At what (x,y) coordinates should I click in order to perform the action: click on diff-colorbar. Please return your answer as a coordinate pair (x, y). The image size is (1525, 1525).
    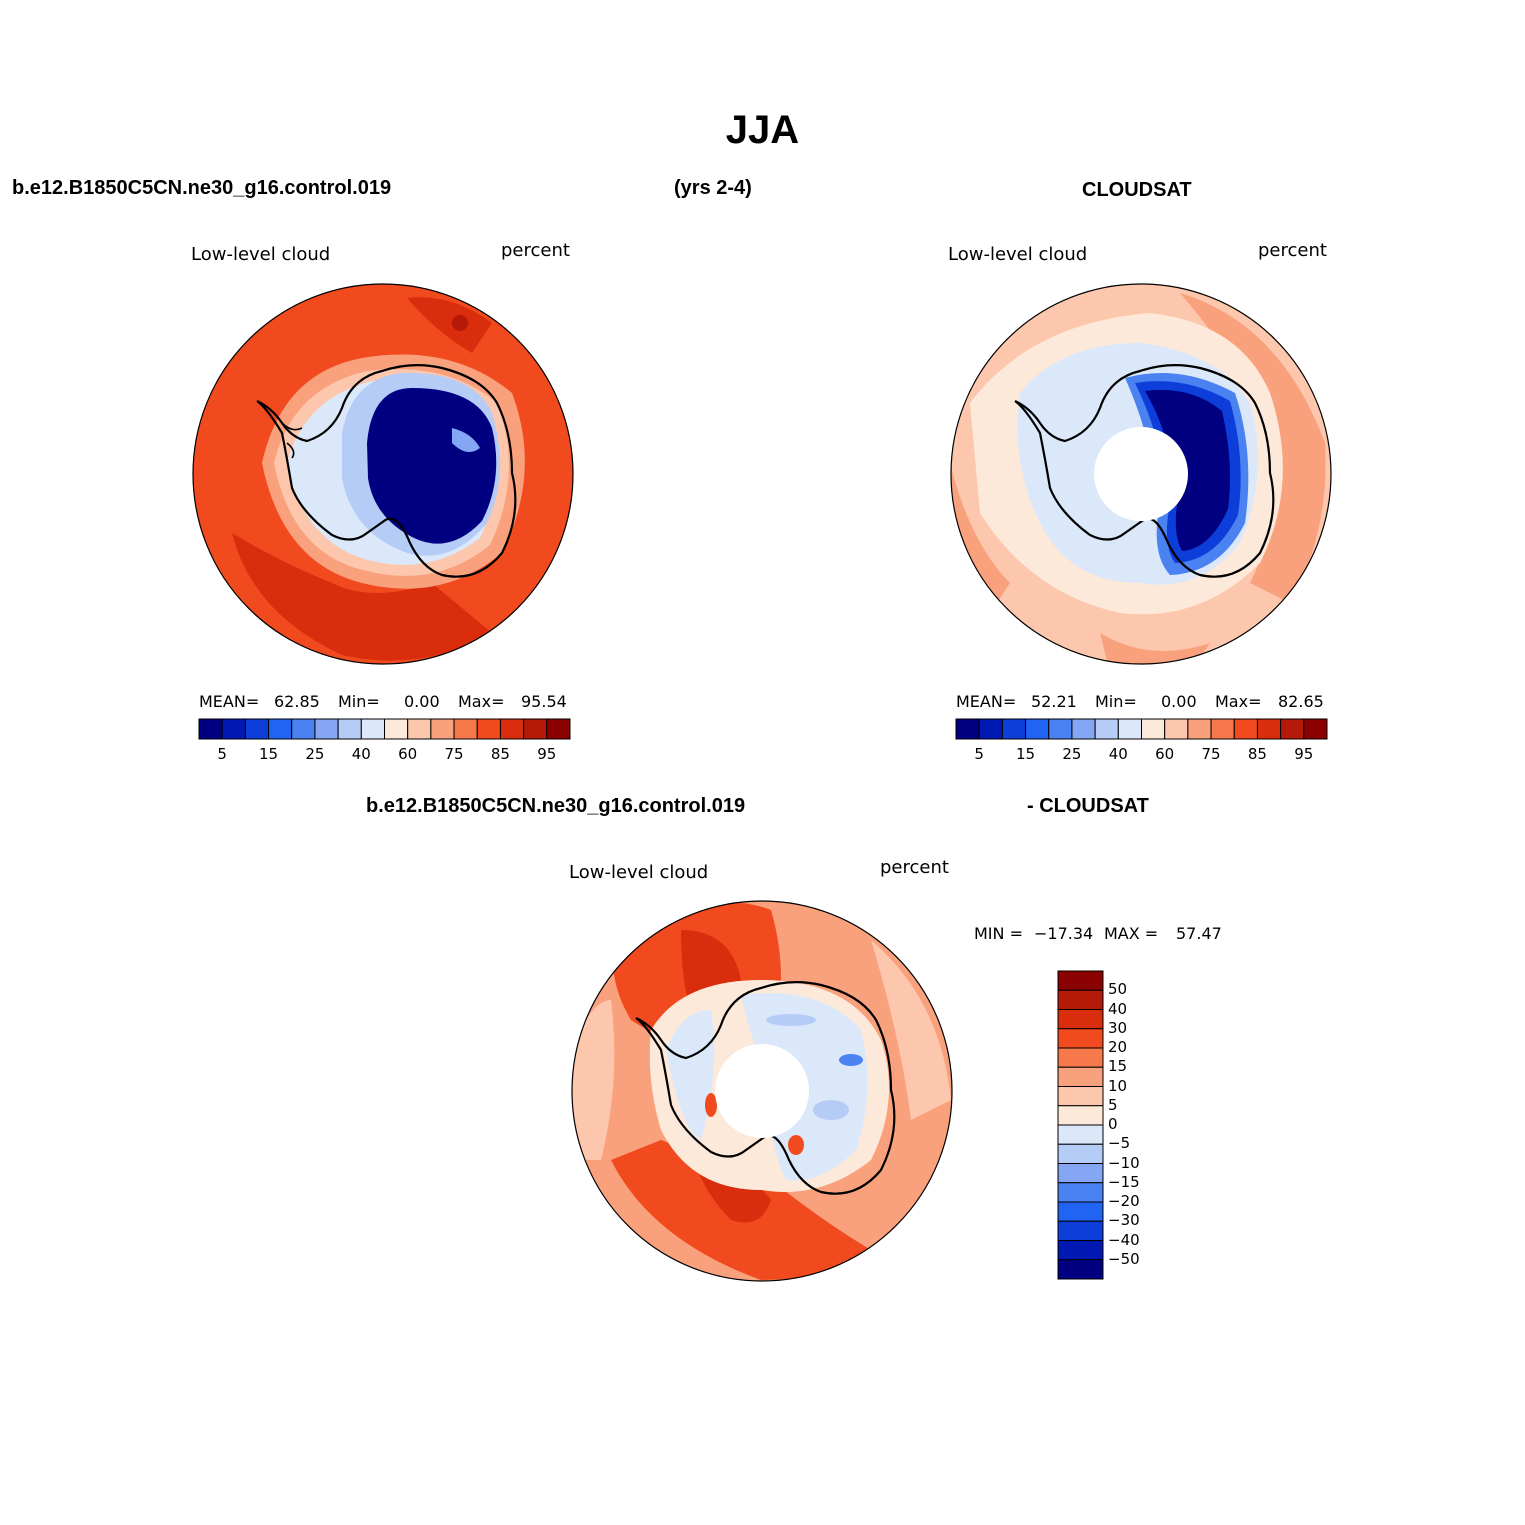
    Looking at the image, I should click on (1080, 1125).